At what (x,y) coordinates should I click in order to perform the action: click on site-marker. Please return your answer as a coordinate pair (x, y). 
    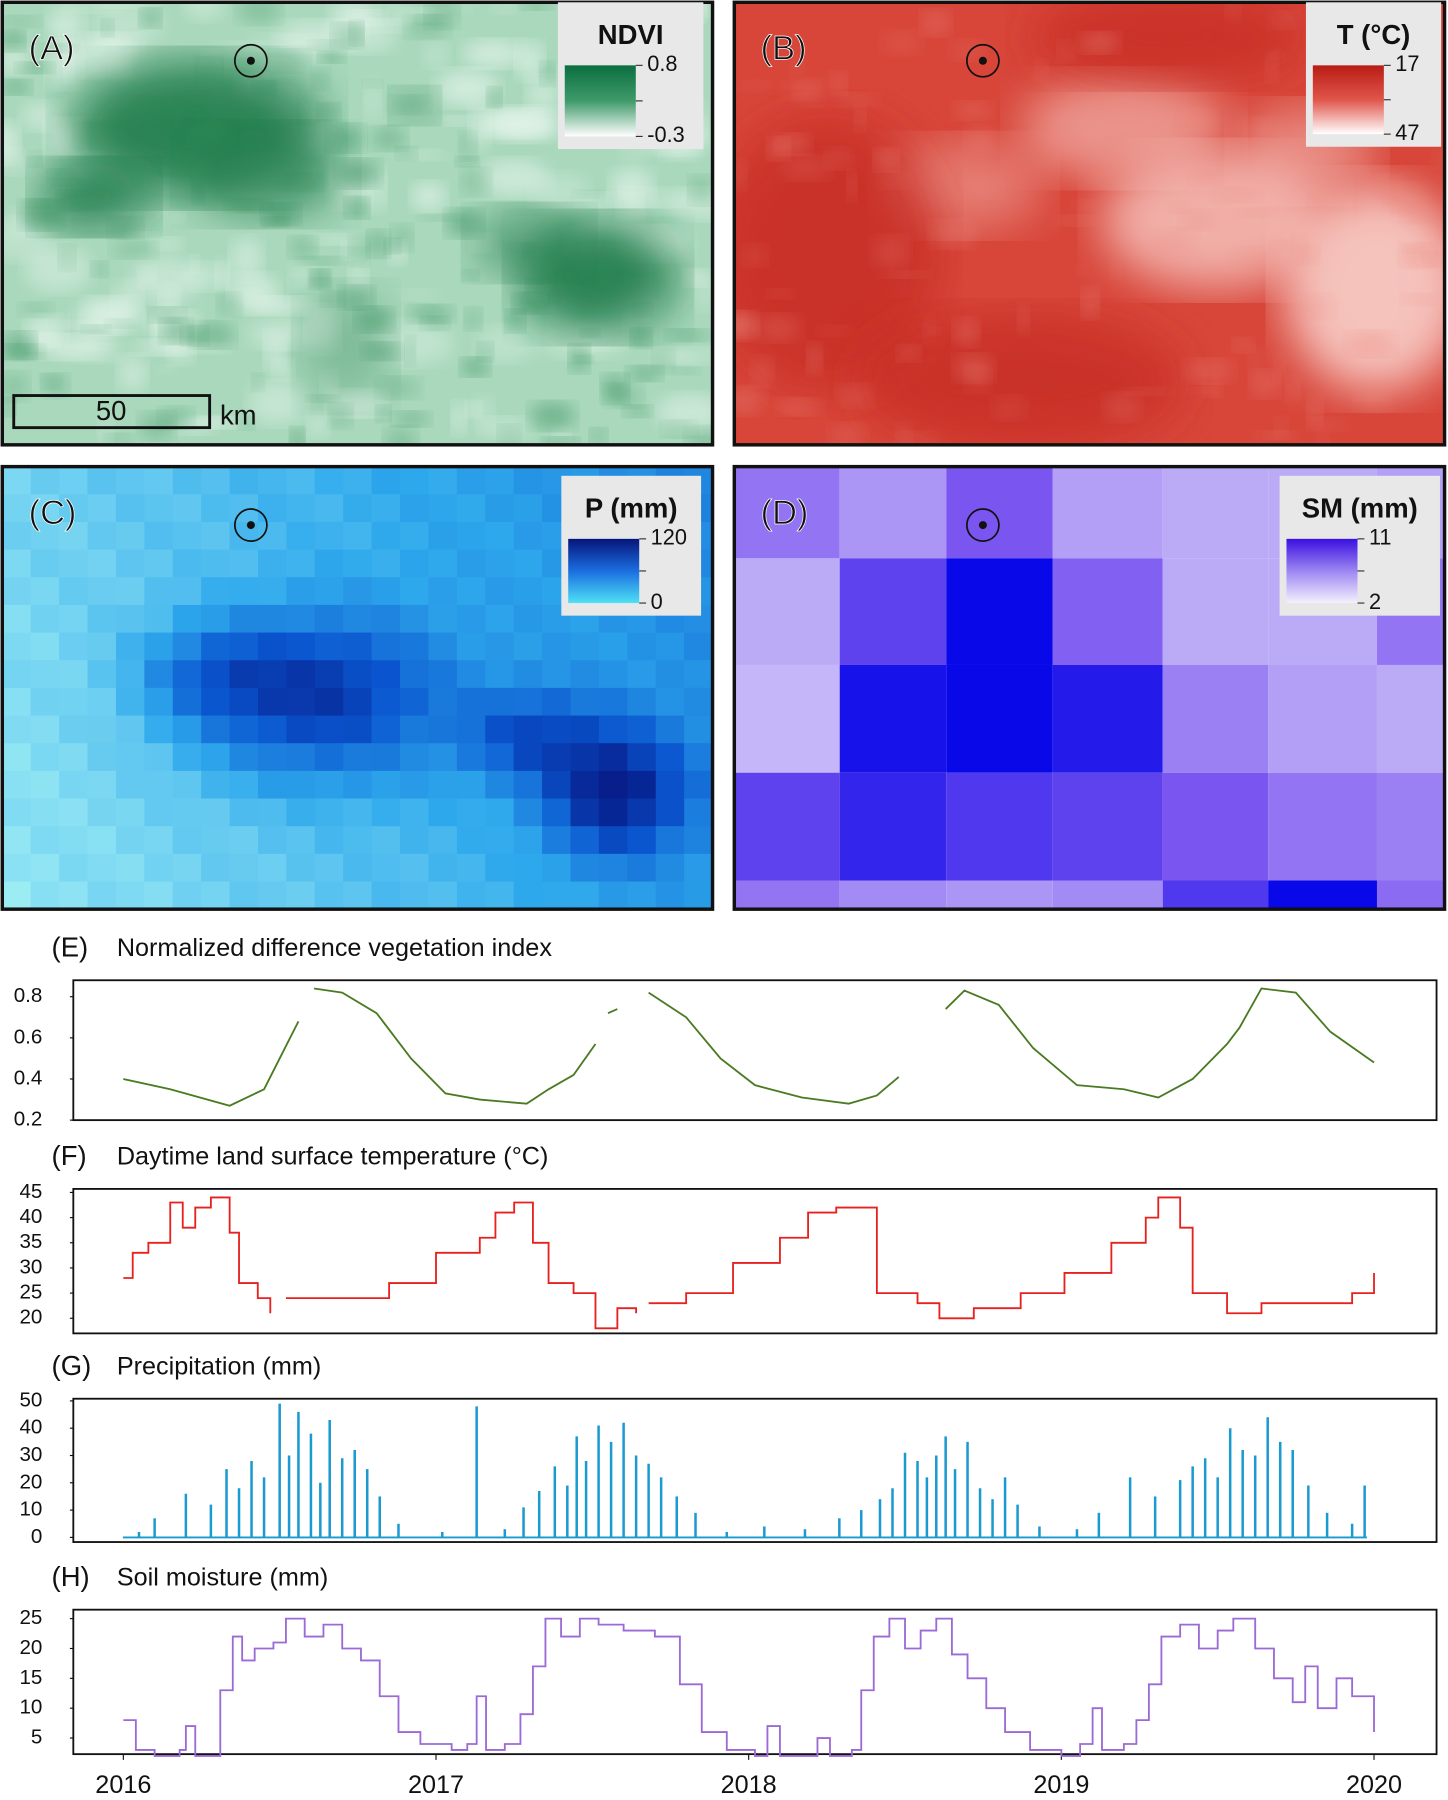
    Looking at the image, I should click on (983, 525).